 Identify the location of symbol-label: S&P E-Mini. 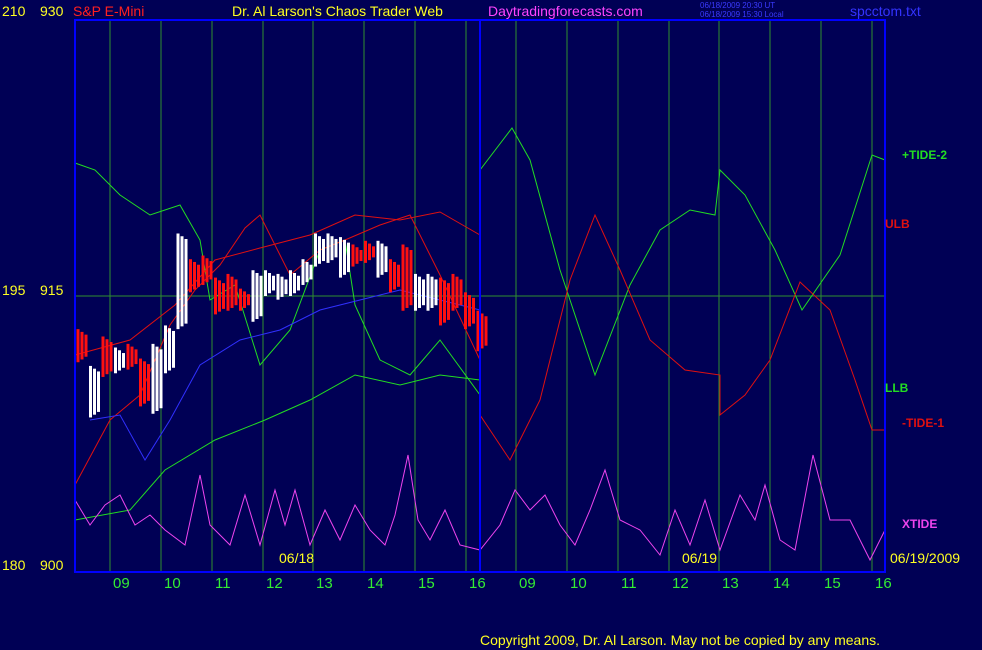
(108, 11).